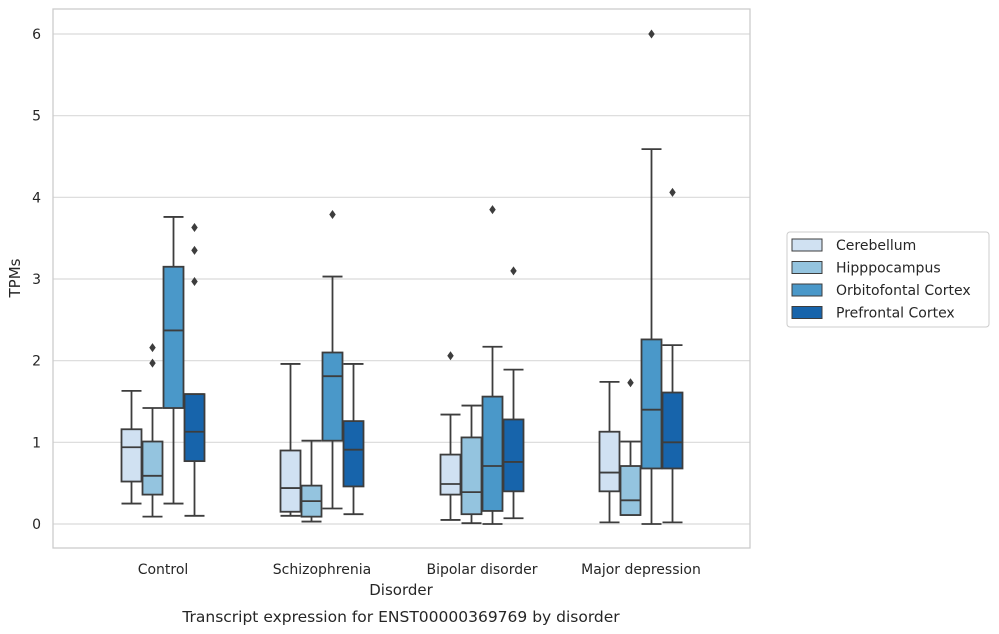 Image resolution: width=999 pixels, height=634 pixels. I want to click on legend-label: Orbitofontal Cortex, so click(903, 291).